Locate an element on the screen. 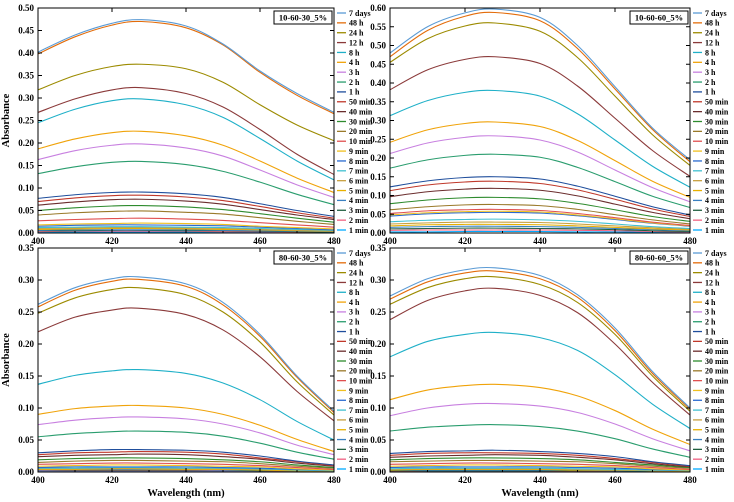  series-line-8-h is located at coordinates (540, 138).